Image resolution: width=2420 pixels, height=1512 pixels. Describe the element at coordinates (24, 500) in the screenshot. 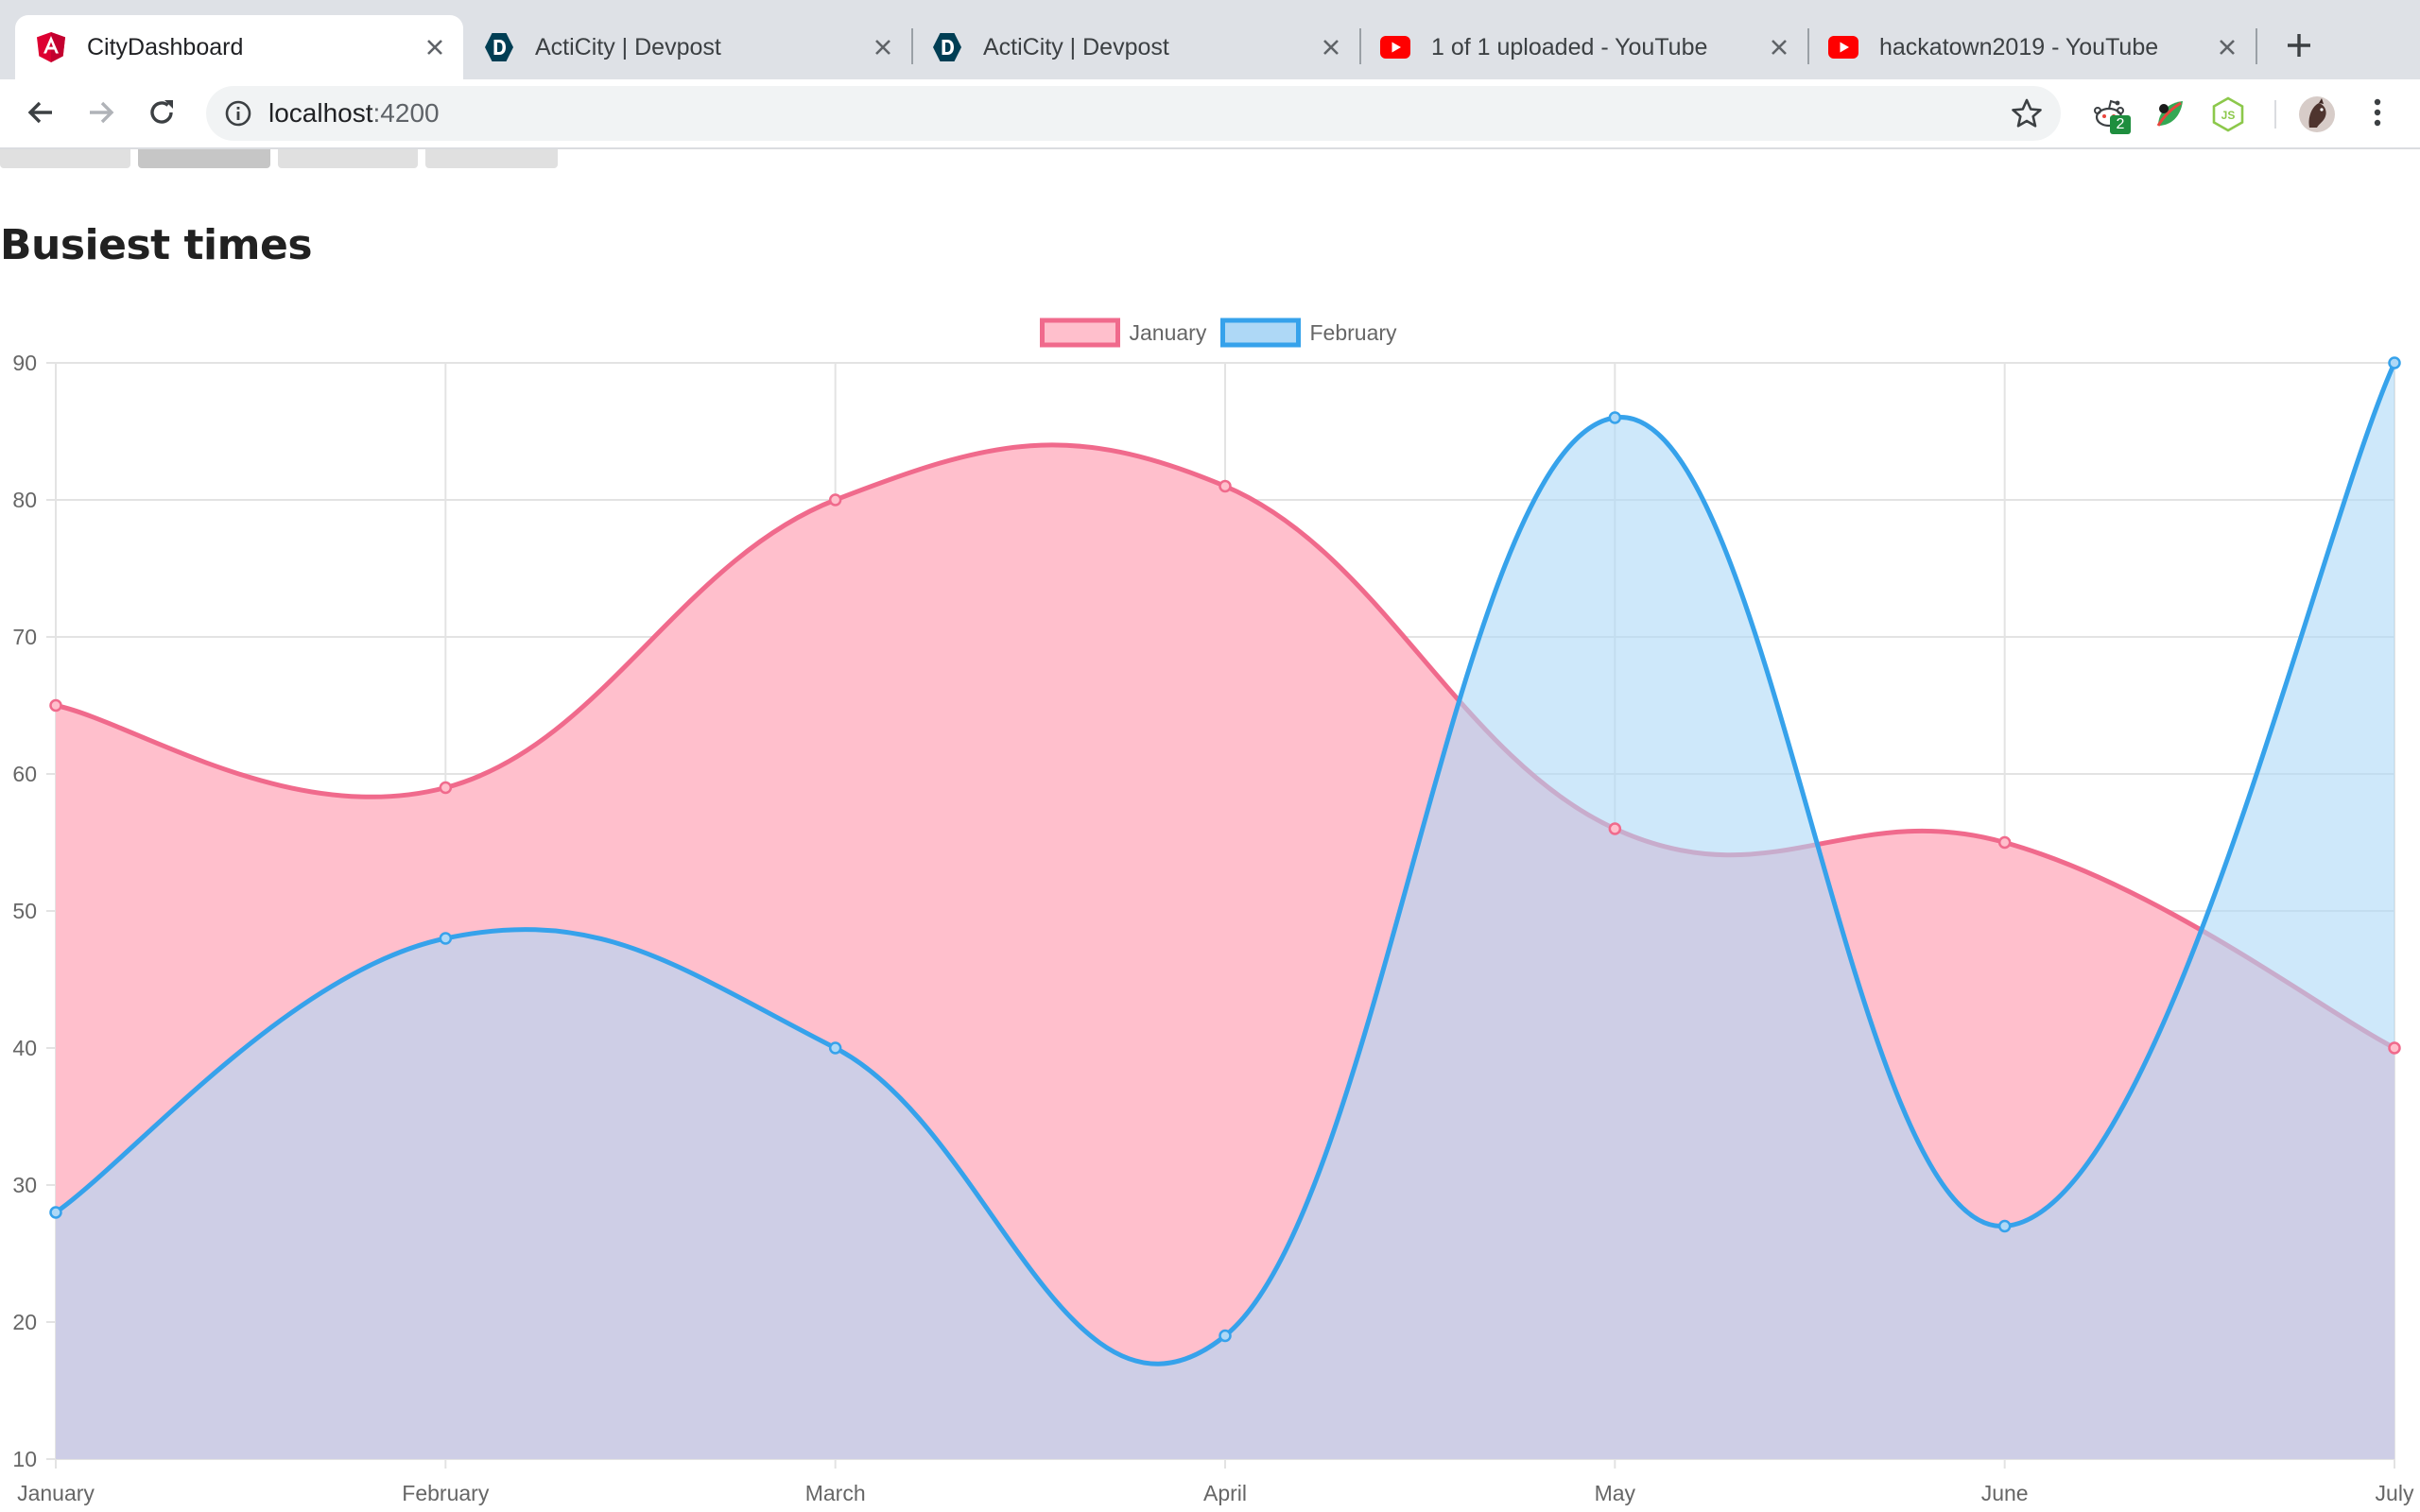

I see `y-tick-label: 80` at that location.